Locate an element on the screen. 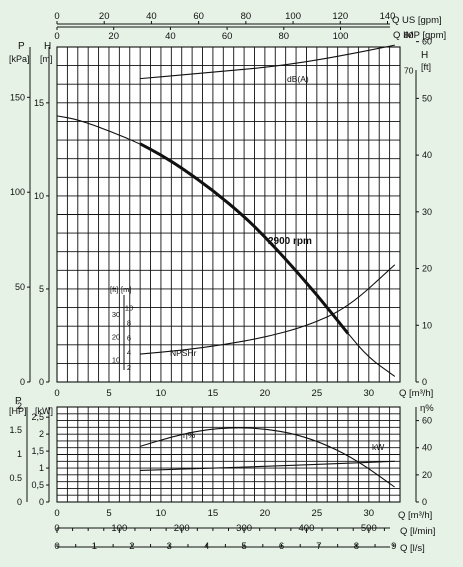  lower-kw-label: [kW] is located at coordinates (44, 411).